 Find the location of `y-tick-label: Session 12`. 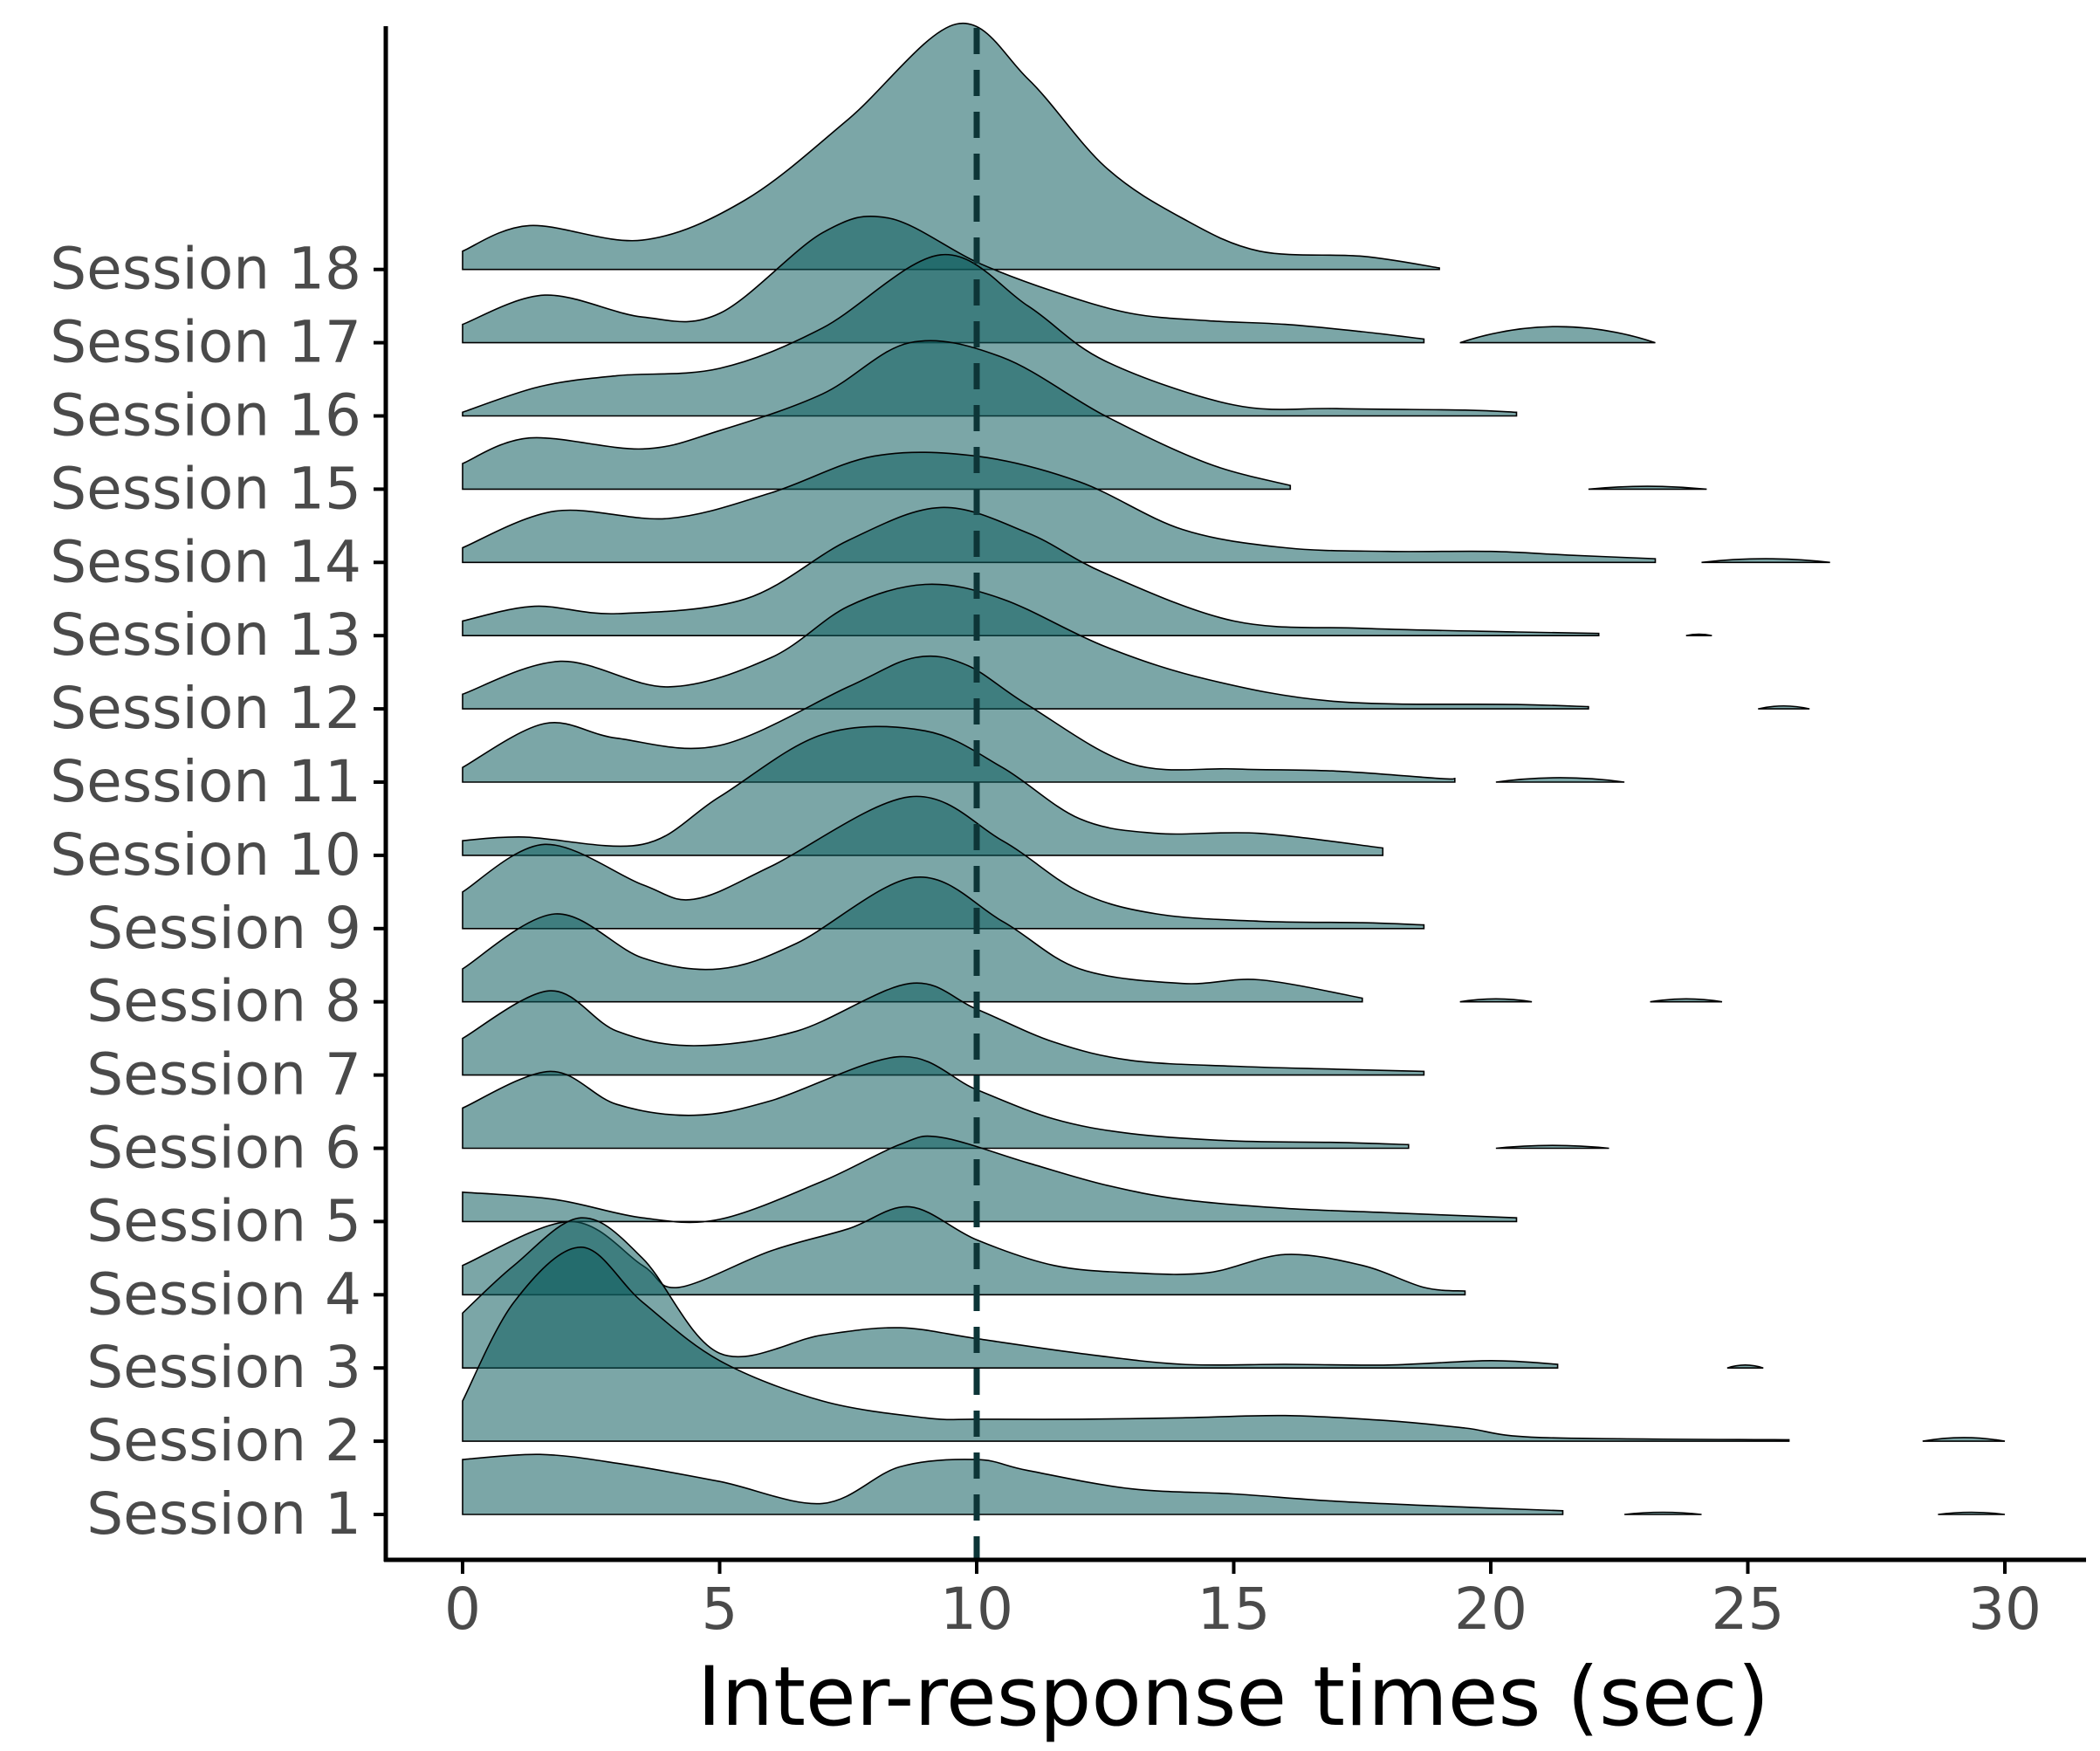

y-tick-label: Session 12 is located at coordinates (205, 708).